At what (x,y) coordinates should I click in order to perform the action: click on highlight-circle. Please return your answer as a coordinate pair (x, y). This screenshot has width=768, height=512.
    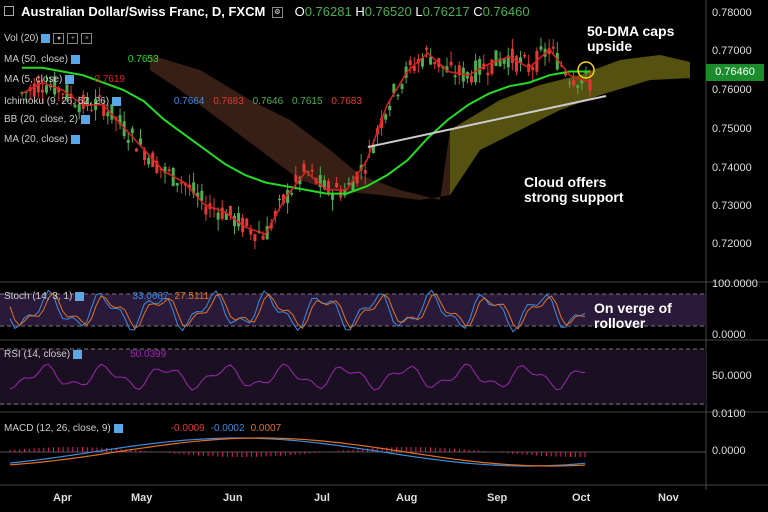
    Looking at the image, I should click on (586, 70).